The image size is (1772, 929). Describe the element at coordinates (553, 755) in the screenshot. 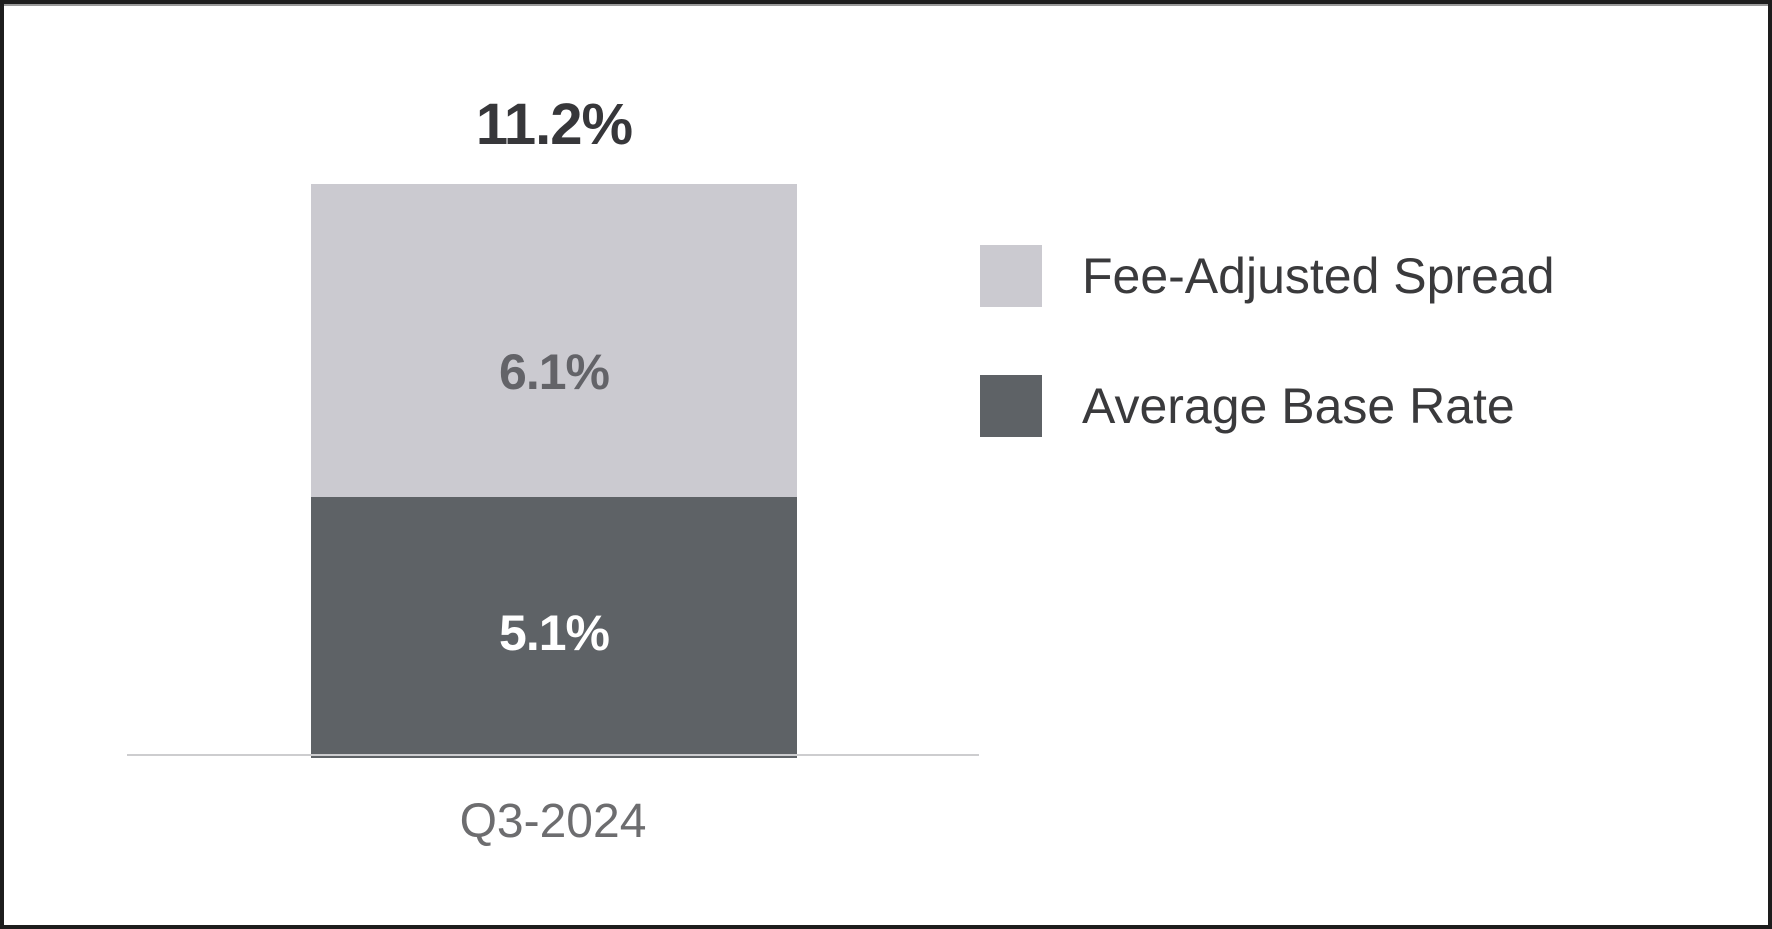

I see `x-axis-line` at that location.